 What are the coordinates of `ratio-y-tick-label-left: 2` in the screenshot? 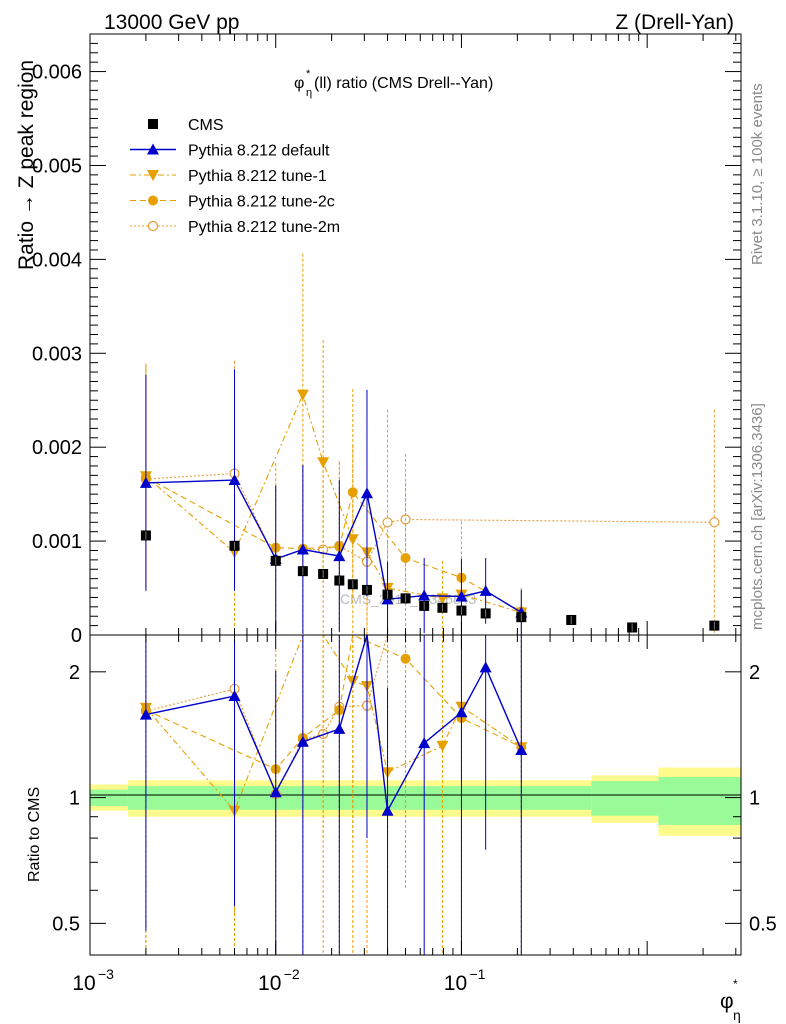 It's located at (74, 673).